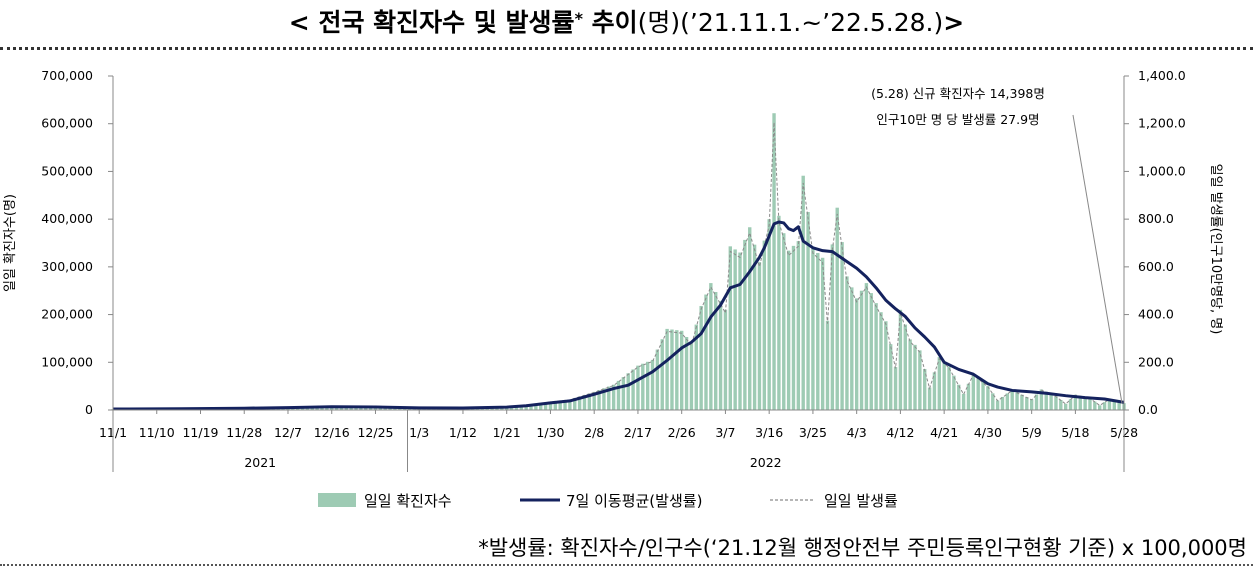  What do you see at coordinates (1032, 432) in the screenshot?
I see `x-tick-label: 5/9` at bounding box center [1032, 432].